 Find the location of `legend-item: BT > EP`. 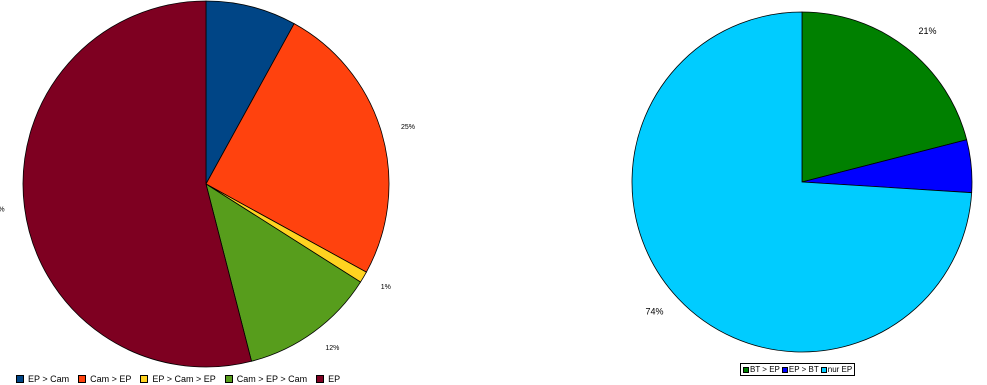

legend-item: BT > EP is located at coordinates (761, 369).